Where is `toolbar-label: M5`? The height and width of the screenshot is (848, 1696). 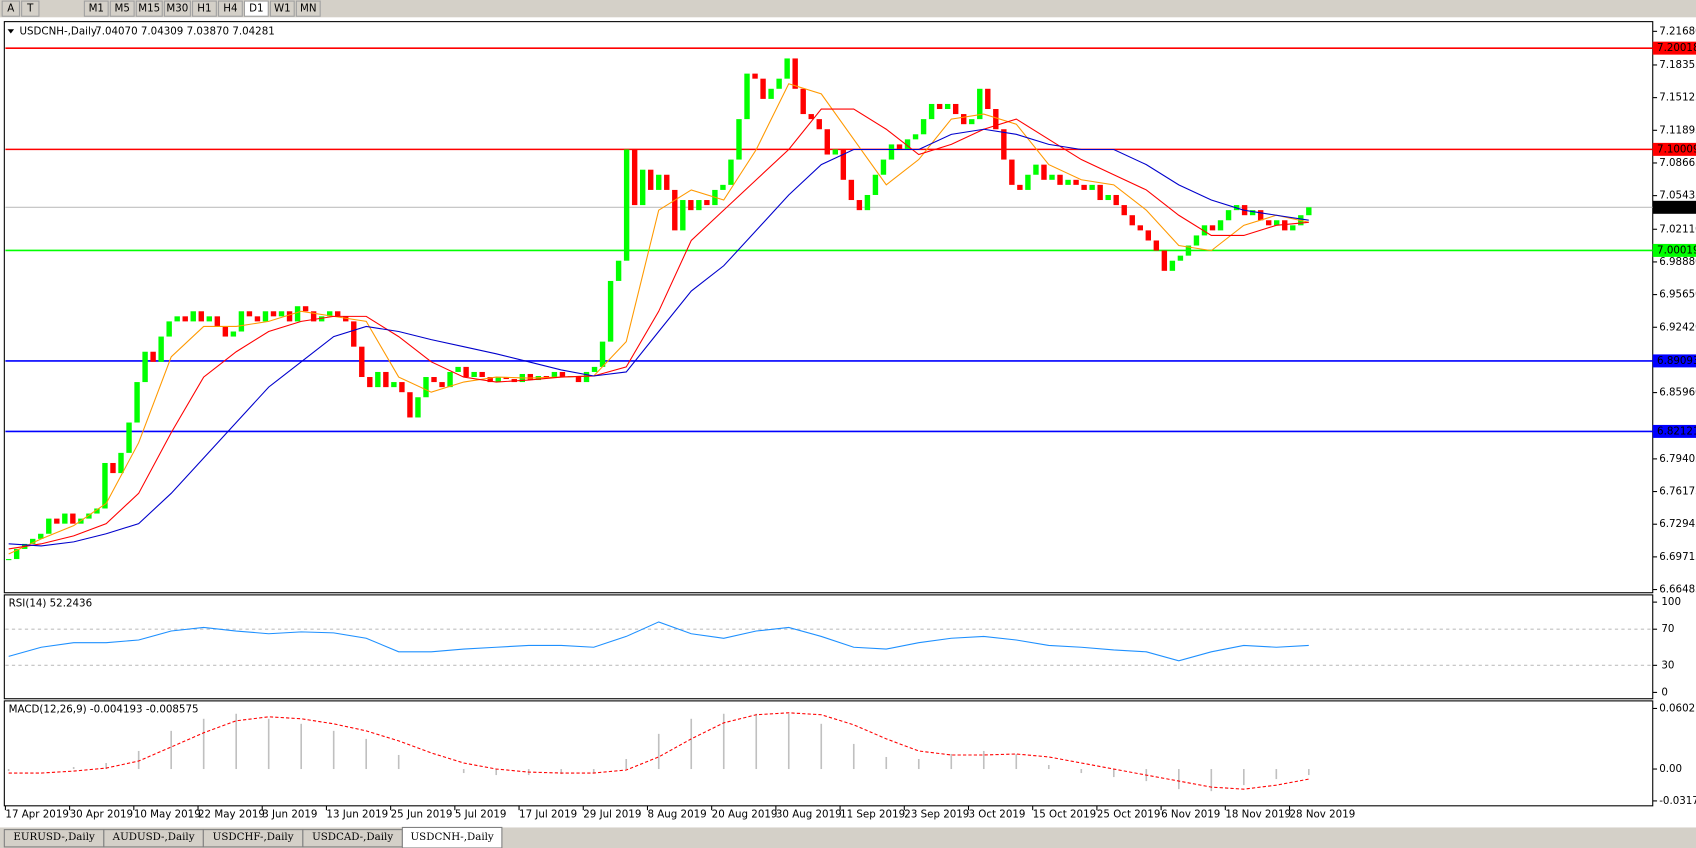 toolbar-label: M5 is located at coordinates (122, 9).